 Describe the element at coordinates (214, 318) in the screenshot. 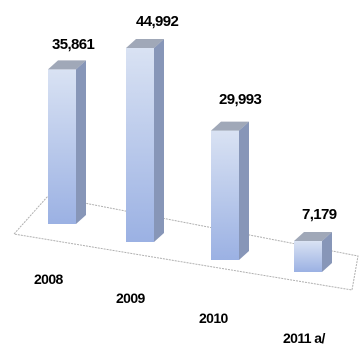

I see `category-label-2010: 2010` at that location.